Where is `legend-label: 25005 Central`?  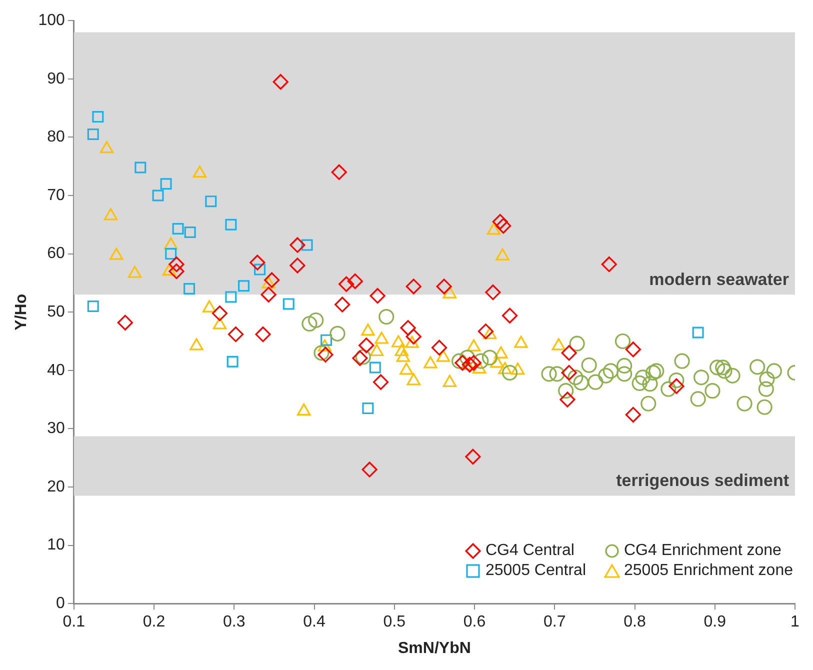 legend-label: 25005 Central is located at coordinates (535, 570).